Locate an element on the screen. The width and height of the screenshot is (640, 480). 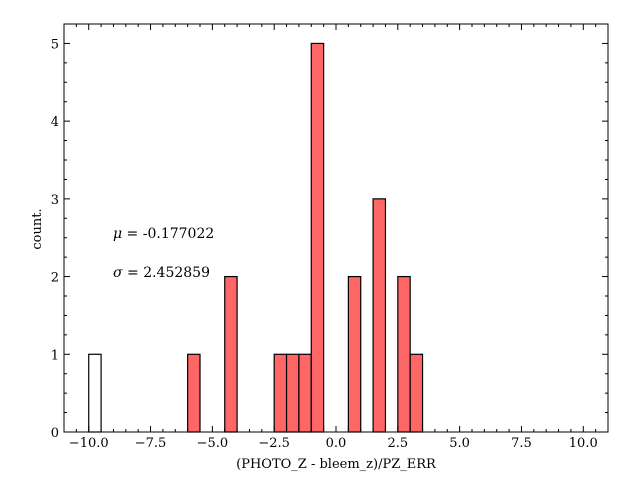
x-tick-label: −10.0 is located at coordinates (89, 443).